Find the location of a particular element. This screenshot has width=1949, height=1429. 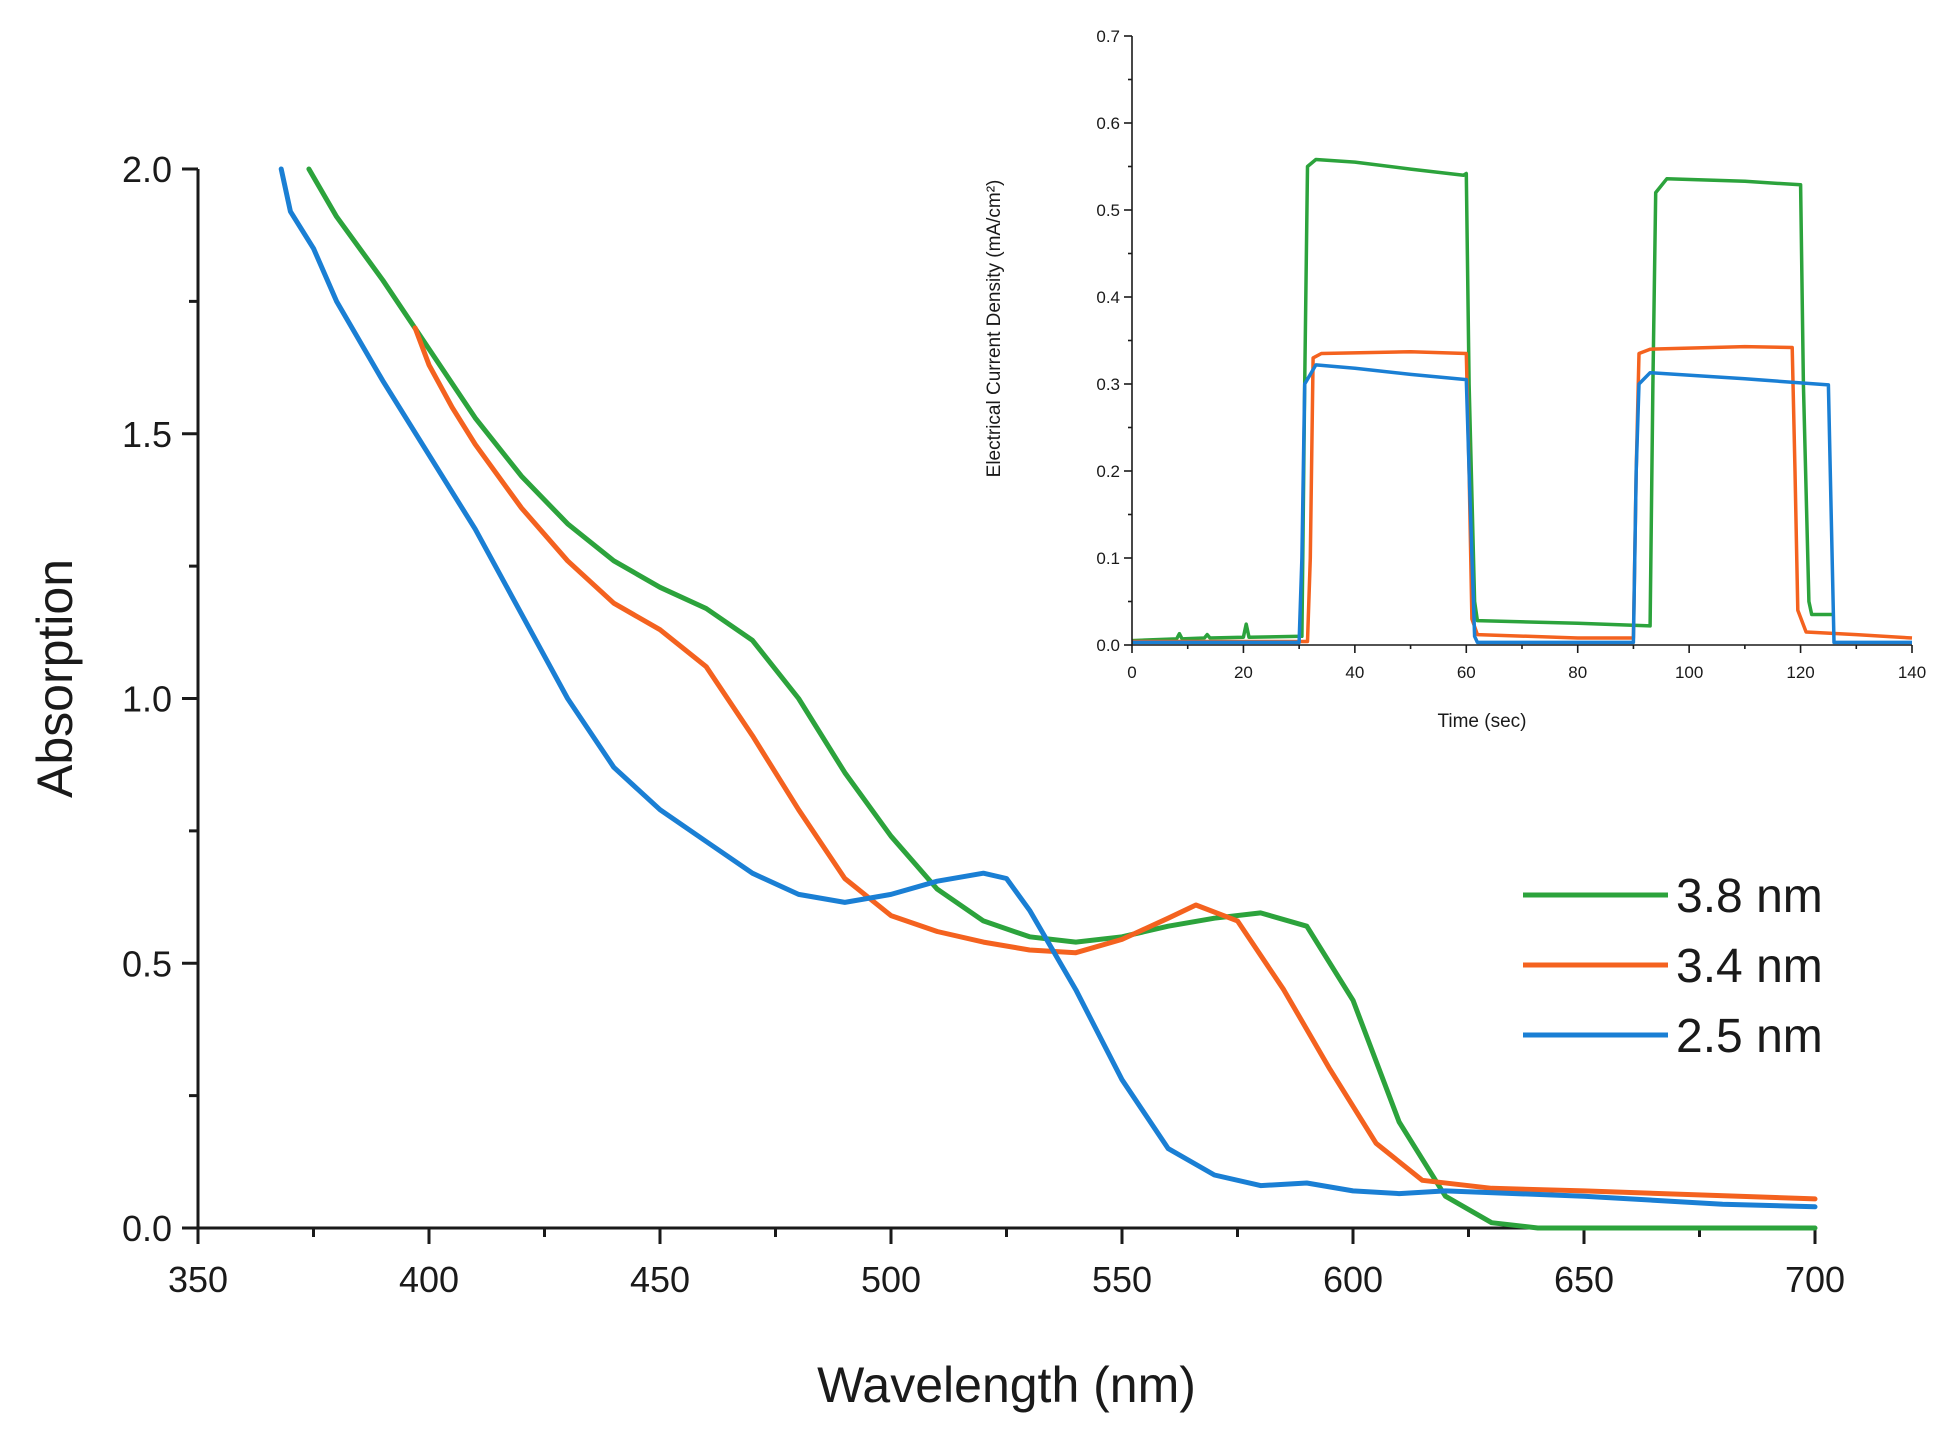

inset-y-tick-label: 0.2 is located at coordinates (1108, 471).